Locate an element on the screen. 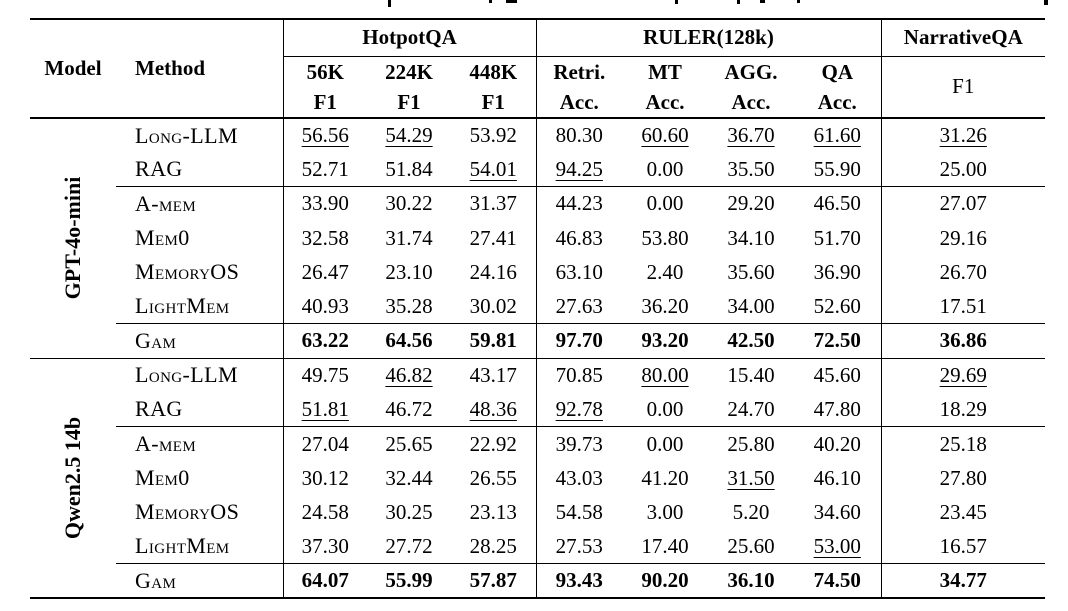 Image resolution: width=1068 pixels, height=611 pixels. value-cell: 28.25 is located at coordinates (493, 545).